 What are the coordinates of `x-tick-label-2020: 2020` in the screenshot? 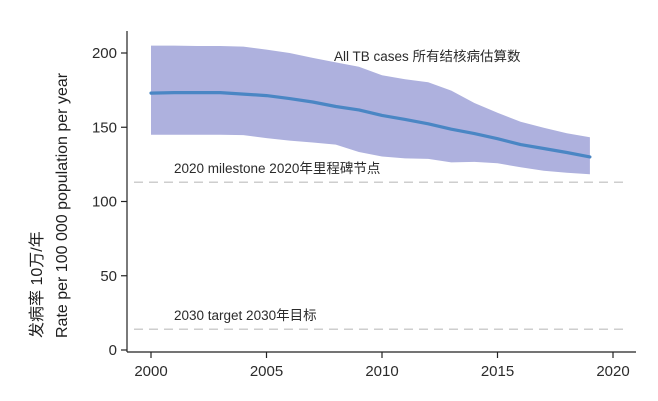 It's located at (612, 371).